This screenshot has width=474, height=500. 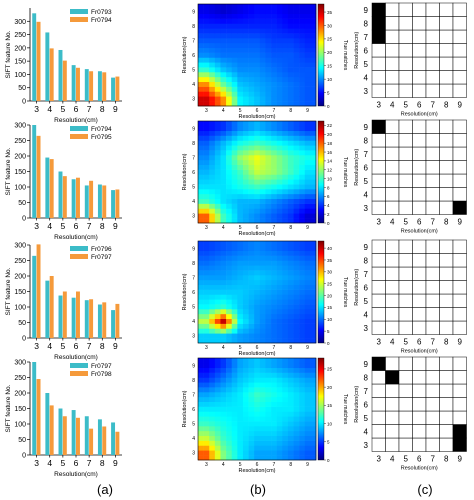 I want to click on y-tick-label: 3, so click(x=366, y=91).